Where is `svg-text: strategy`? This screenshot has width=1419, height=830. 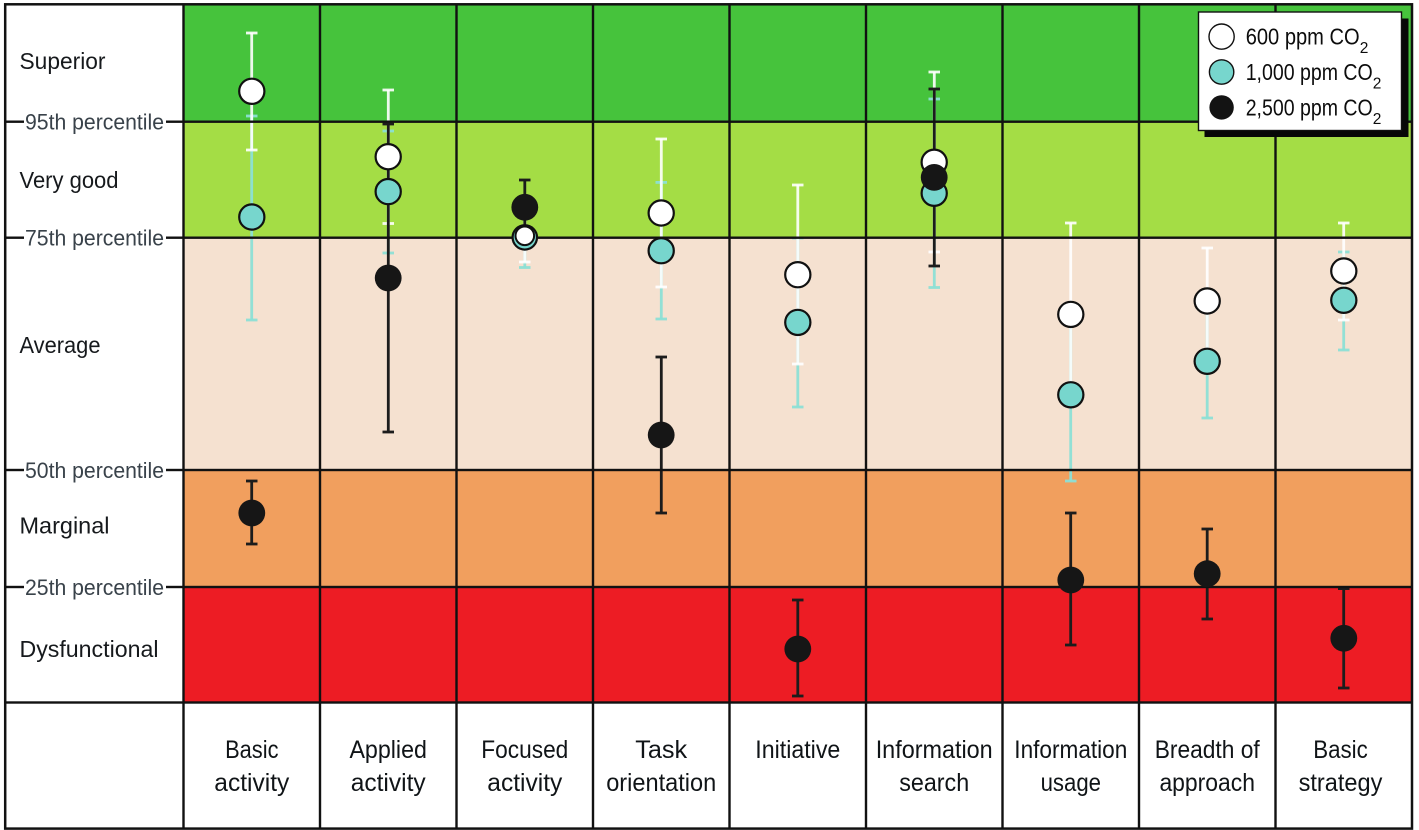 svg-text: strategy is located at coordinates (1341, 783).